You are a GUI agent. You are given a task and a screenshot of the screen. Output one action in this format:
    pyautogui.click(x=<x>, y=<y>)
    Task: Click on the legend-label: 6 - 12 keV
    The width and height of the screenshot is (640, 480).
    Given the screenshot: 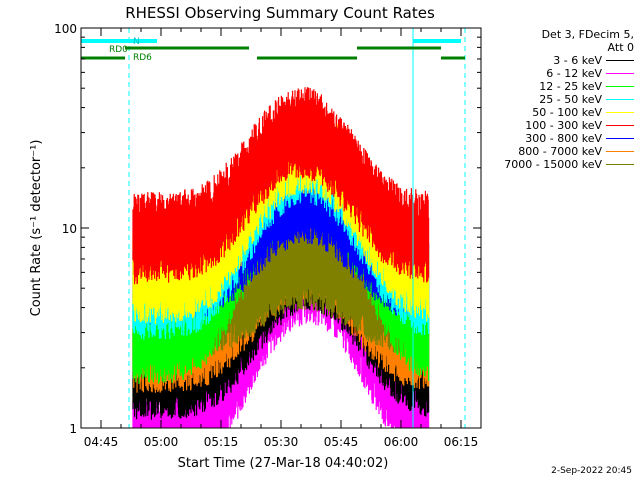 What is the action you would take?
    pyautogui.click(x=574, y=73)
    